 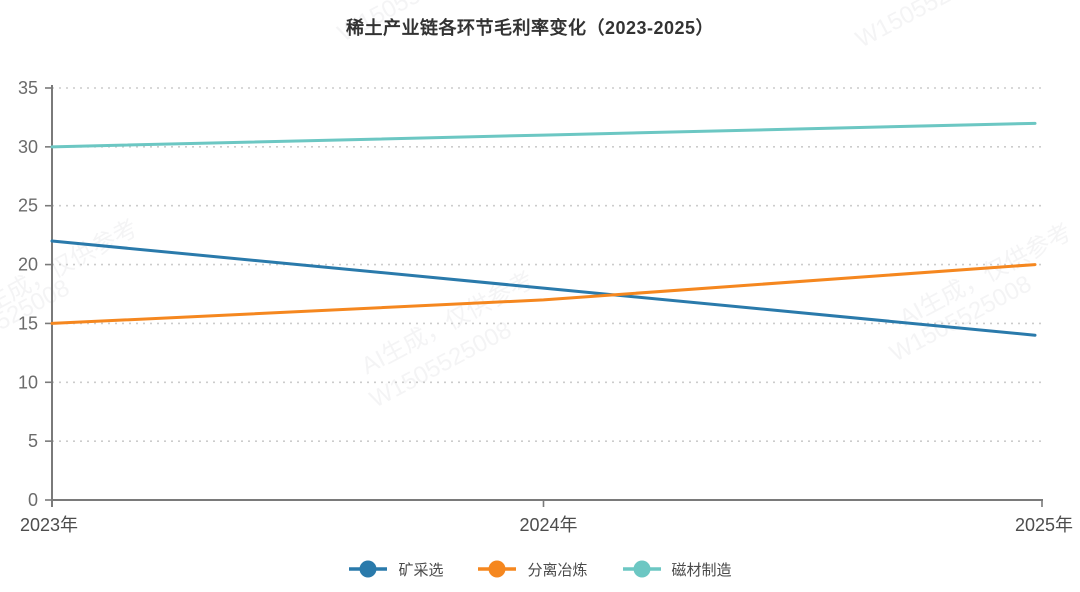 What do you see at coordinates (28, 323) in the screenshot?
I see `y-axis-tick-label: 15` at bounding box center [28, 323].